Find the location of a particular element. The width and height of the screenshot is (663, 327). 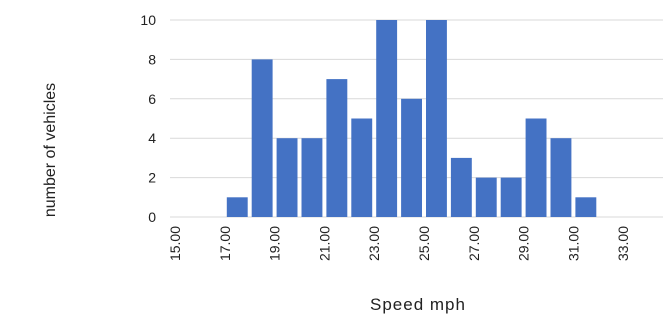

x-tick-label: 27.00 is located at coordinates (474, 243).